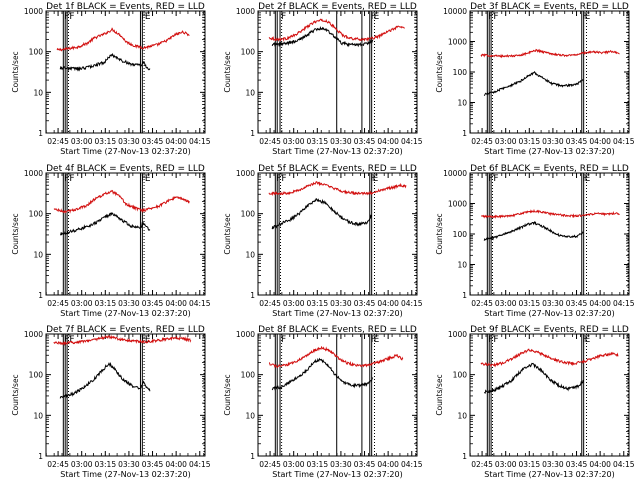  What do you see at coordinates (549, 169) in the screenshot?
I see `panel-title: Det 6f BLACK = Events, RED = LLD` at bounding box center [549, 169].